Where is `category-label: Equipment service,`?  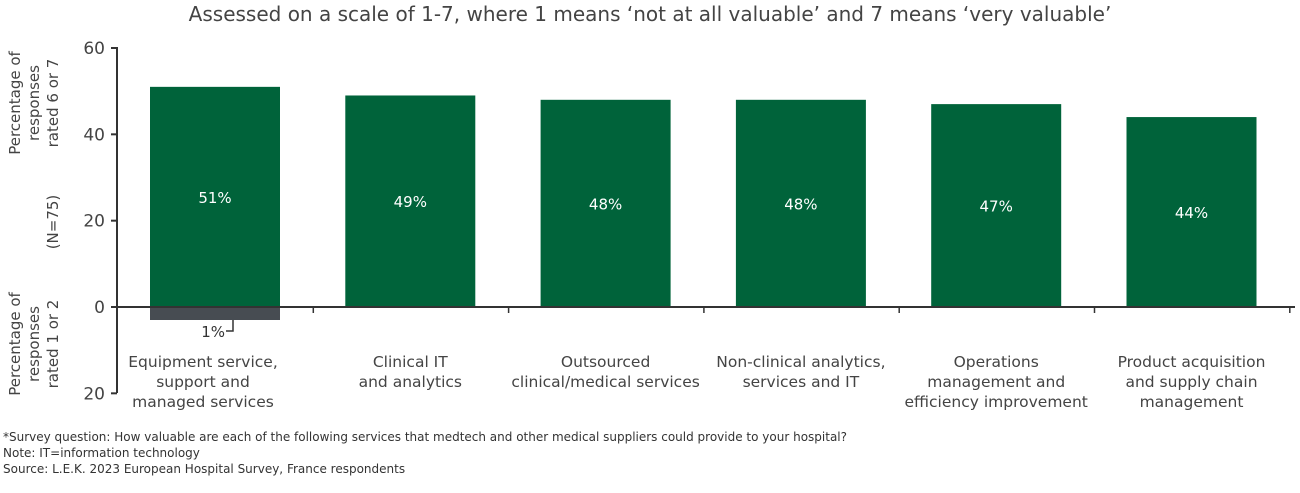 category-label: Equipment service, is located at coordinates (203, 362).